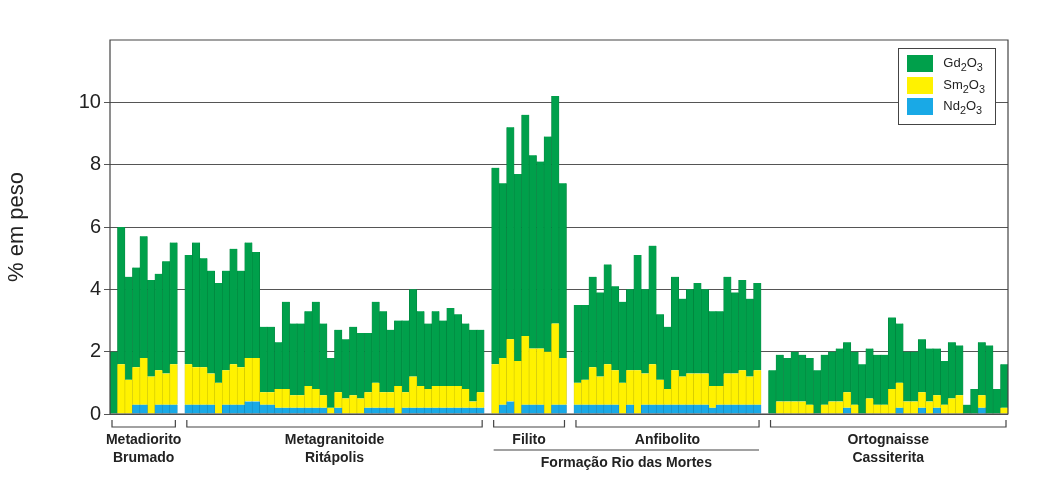  I want to click on y-tick-label: 2, so click(95, 350).